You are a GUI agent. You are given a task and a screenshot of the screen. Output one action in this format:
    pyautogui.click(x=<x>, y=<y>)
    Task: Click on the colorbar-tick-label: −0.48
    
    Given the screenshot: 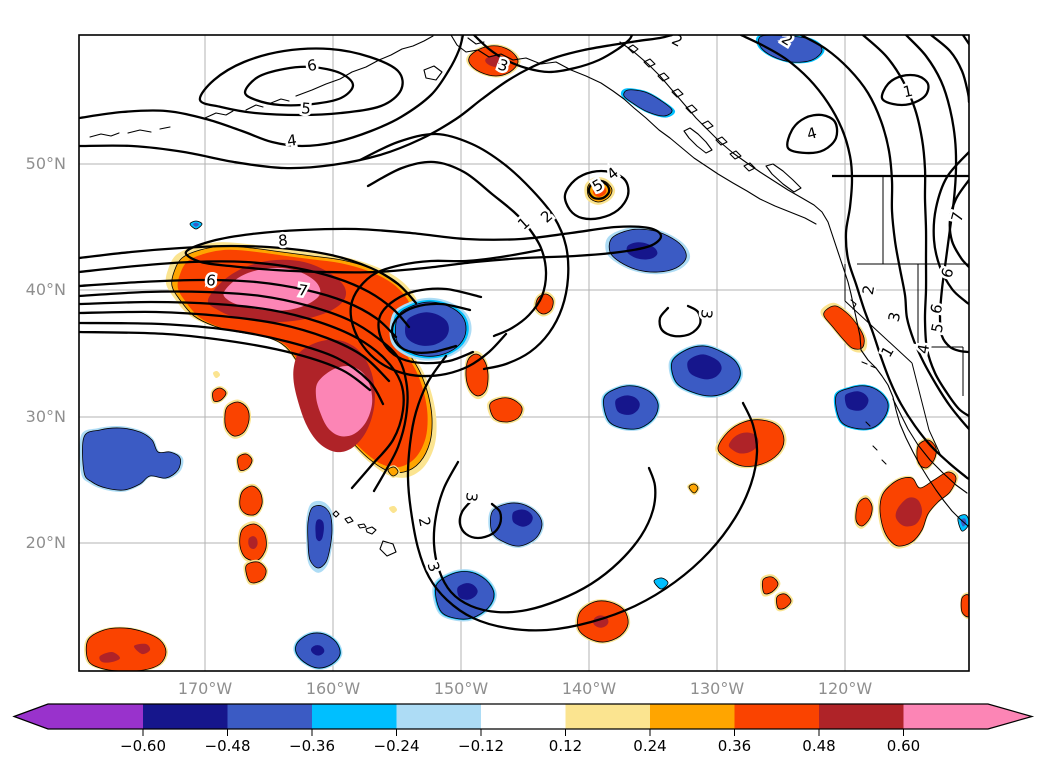 What is the action you would take?
    pyautogui.click(x=228, y=746)
    